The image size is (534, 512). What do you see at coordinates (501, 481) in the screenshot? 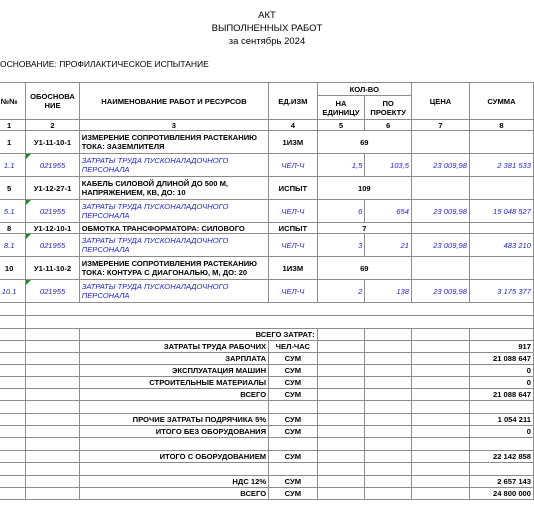
I see `total-value: 2 657 143` at bounding box center [501, 481].